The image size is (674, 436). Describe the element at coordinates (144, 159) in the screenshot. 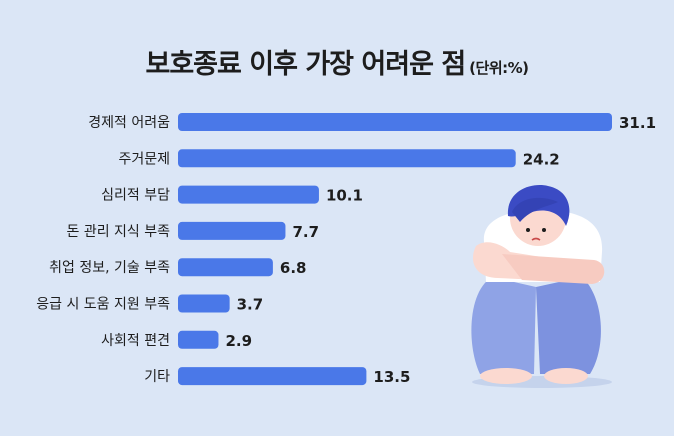

I see `category-label: 주거문제` at that location.